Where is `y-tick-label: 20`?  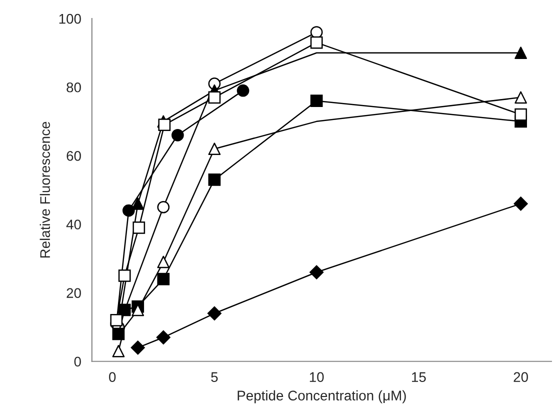
y-tick-label: 20 is located at coordinates (73, 293).